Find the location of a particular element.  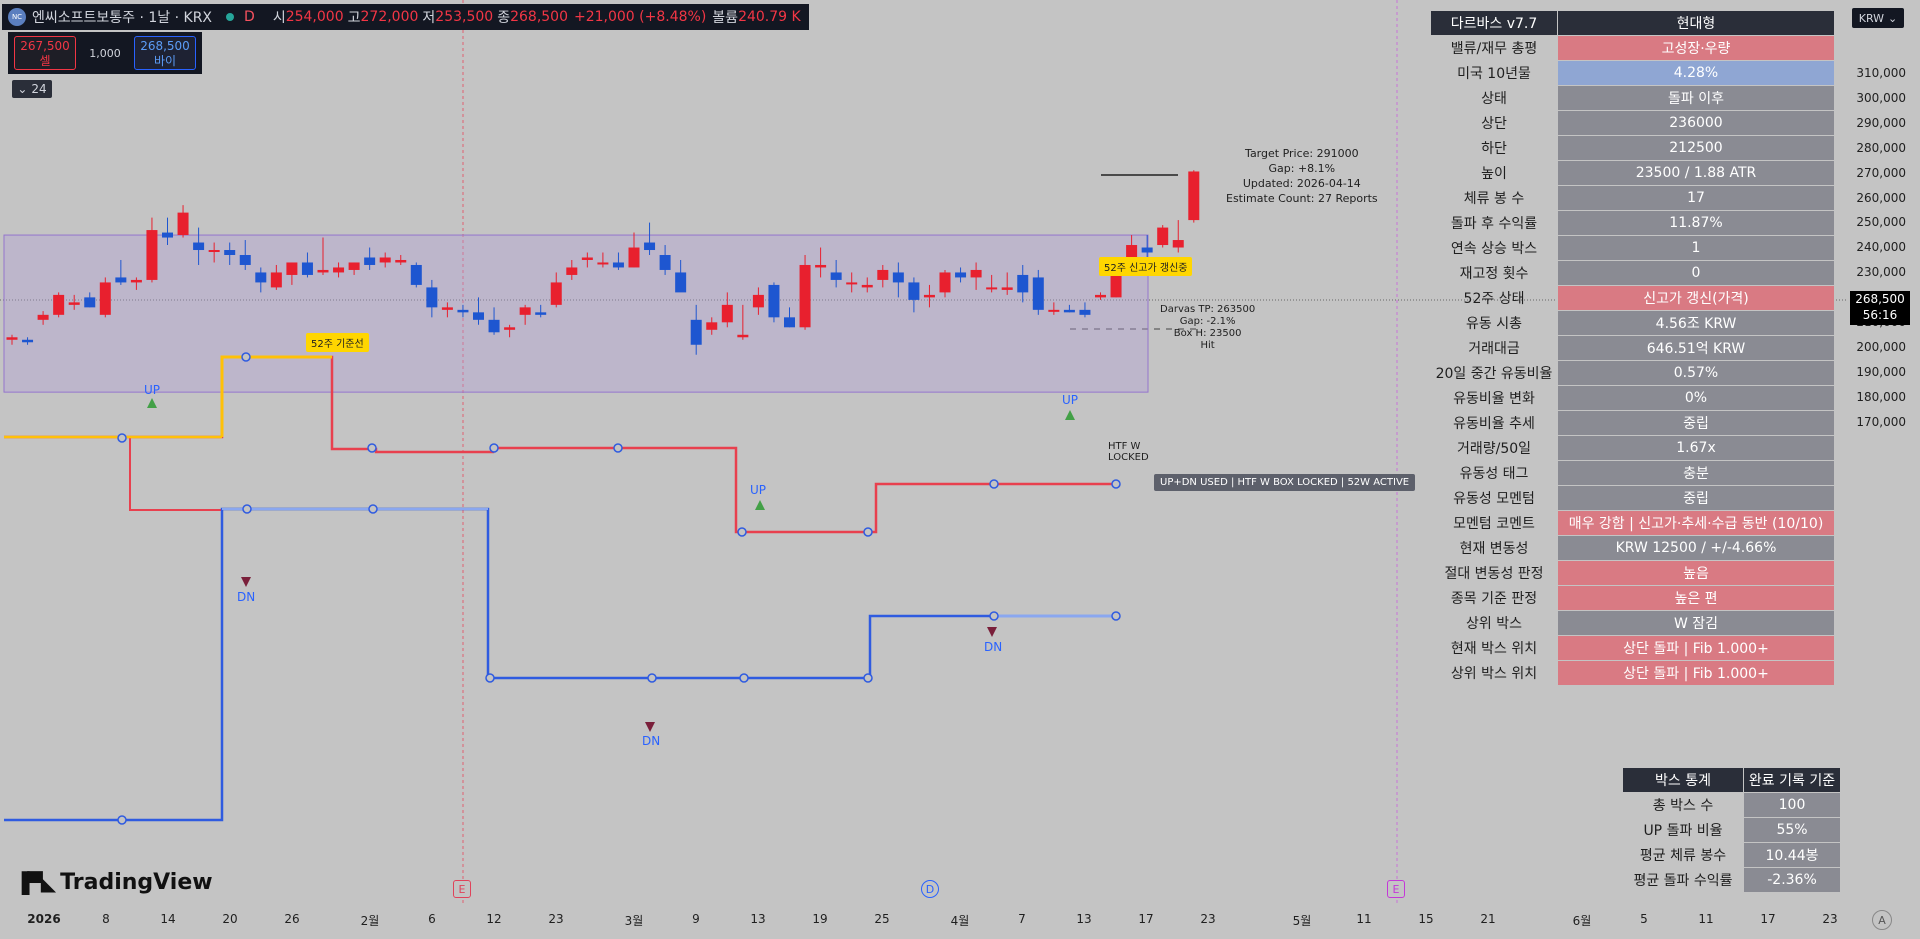

tradingview-logo-icon: ▐▀◣ is located at coordinates (35, 882).